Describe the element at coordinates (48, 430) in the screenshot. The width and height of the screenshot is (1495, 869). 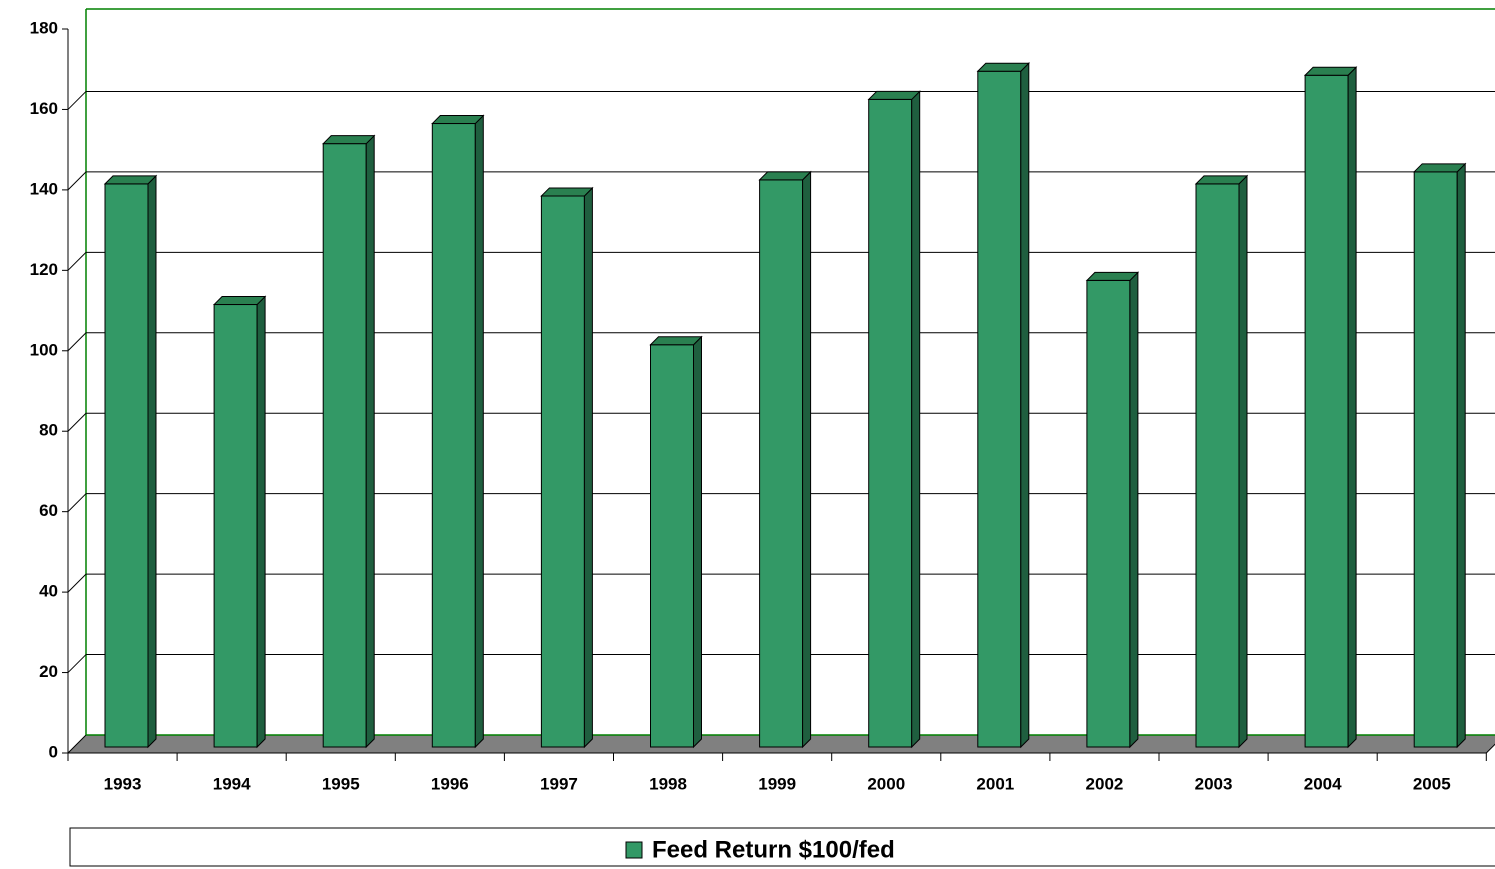
I see `y-tick-label: 80` at that location.